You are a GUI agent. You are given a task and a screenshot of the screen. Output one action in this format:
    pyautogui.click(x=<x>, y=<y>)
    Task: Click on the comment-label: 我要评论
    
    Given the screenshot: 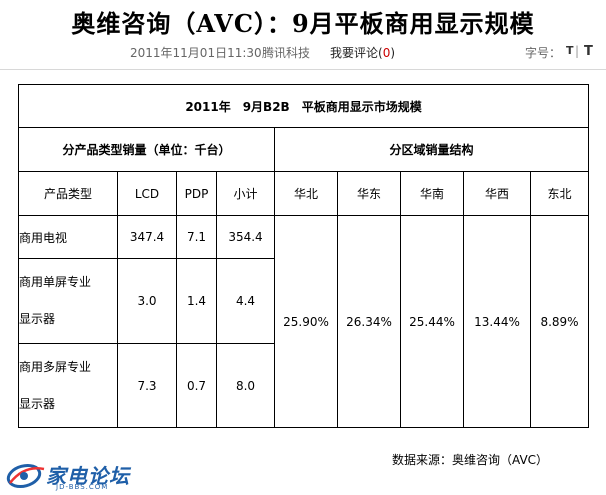 What is the action you would take?
    pyautogui.click(x=354, y=53)
    